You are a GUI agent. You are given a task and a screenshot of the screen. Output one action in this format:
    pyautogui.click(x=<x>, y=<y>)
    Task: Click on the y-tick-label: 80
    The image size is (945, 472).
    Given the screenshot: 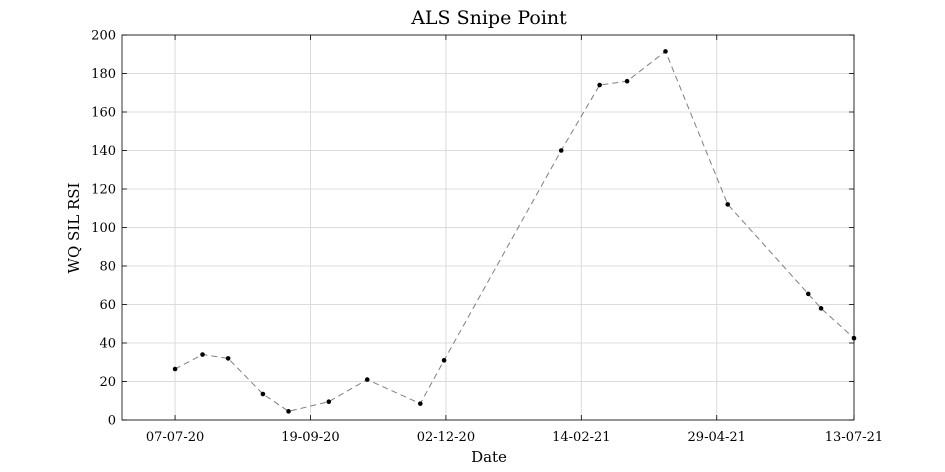 What is the action you would take?
    pyautogui.click(x=107, y=267)
    